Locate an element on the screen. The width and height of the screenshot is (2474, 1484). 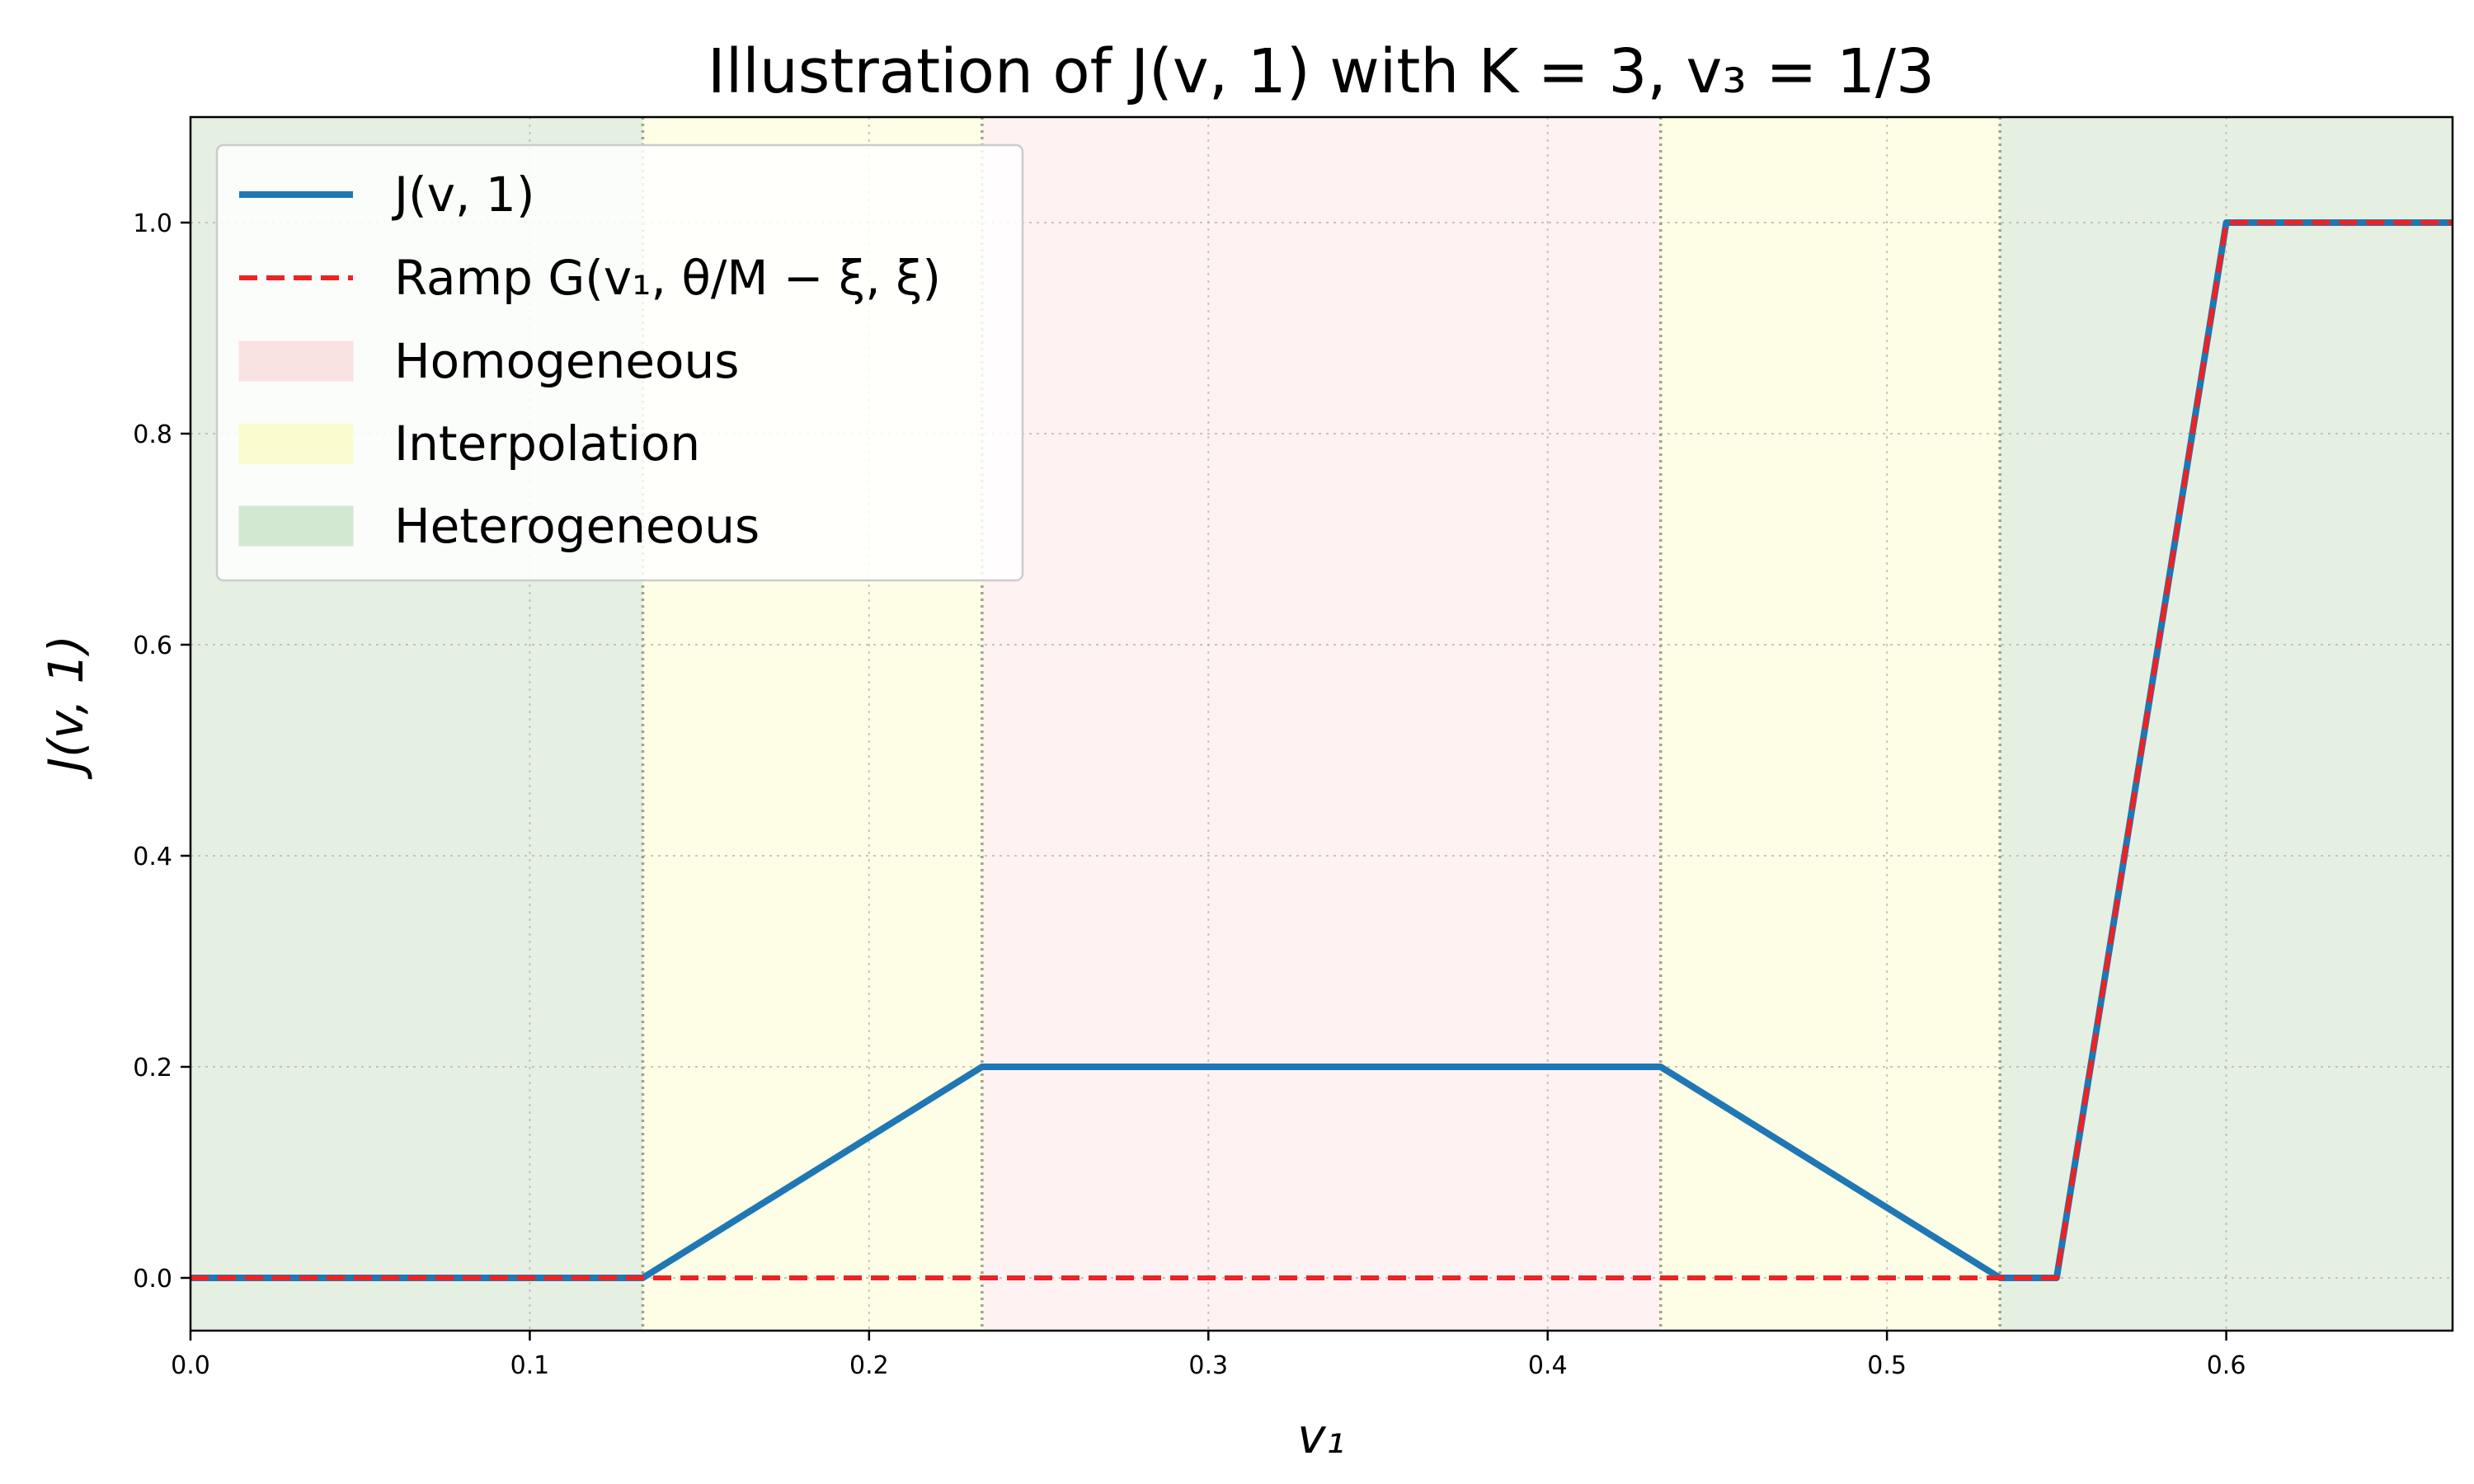
legend-item-2: Homogeneous is located at coordinates (489, 361).